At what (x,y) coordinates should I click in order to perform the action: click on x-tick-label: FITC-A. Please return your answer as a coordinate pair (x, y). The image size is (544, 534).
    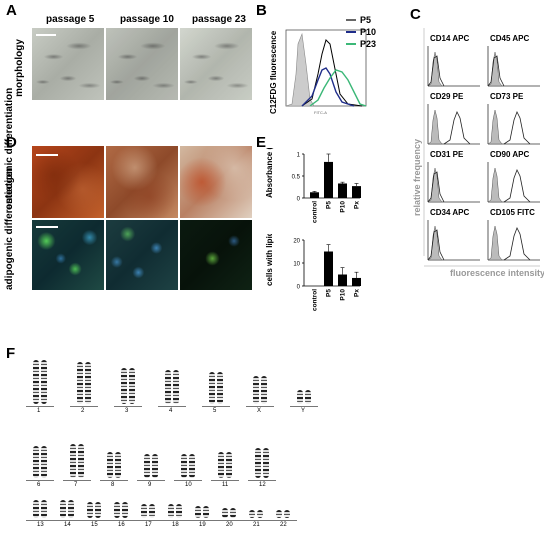
    Looking at the image, I should click on (320, 112).